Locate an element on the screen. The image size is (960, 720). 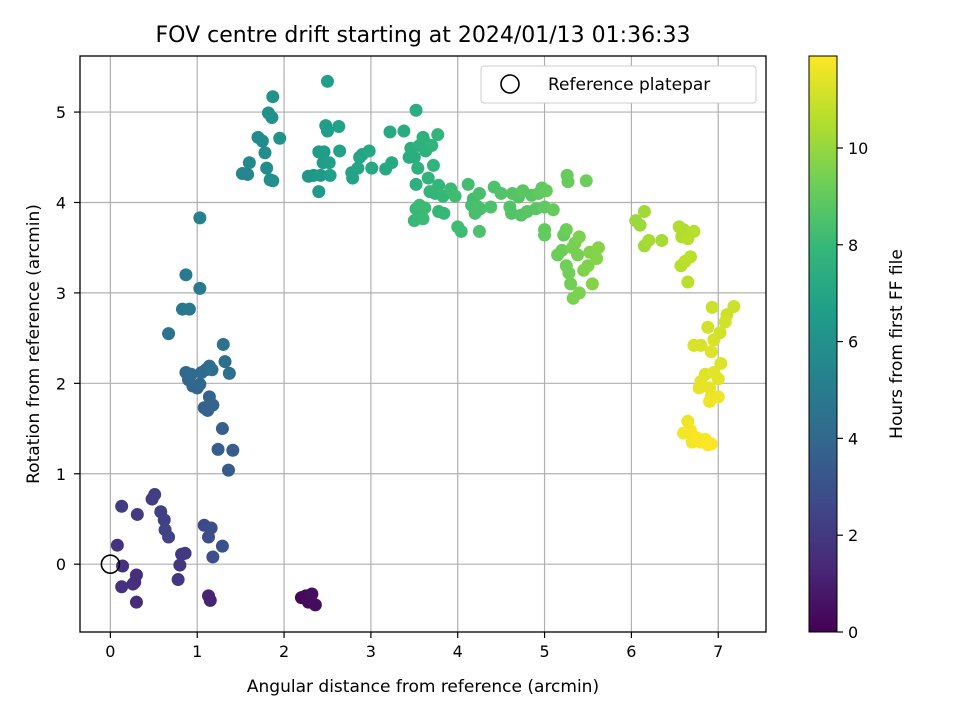
colorbar-ticks: 0 2 4 6 8 10 is located at coordinates (852, 390).